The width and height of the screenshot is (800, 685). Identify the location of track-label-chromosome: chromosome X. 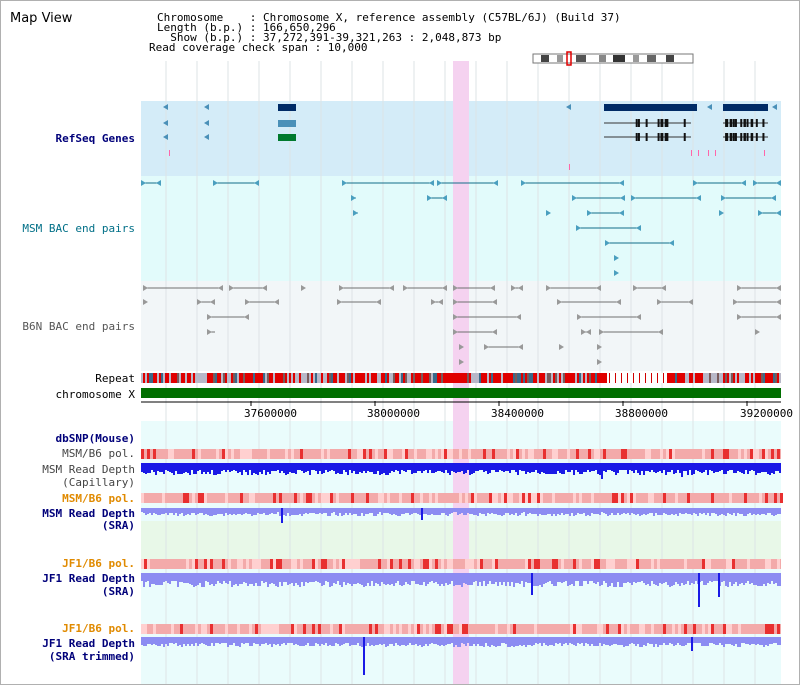
(95, 394).